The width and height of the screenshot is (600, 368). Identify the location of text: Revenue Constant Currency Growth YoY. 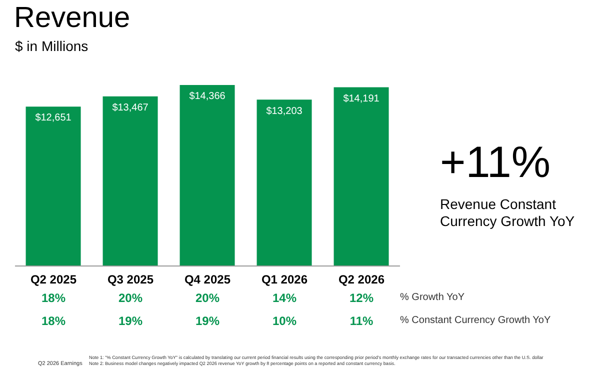
(508, 213).